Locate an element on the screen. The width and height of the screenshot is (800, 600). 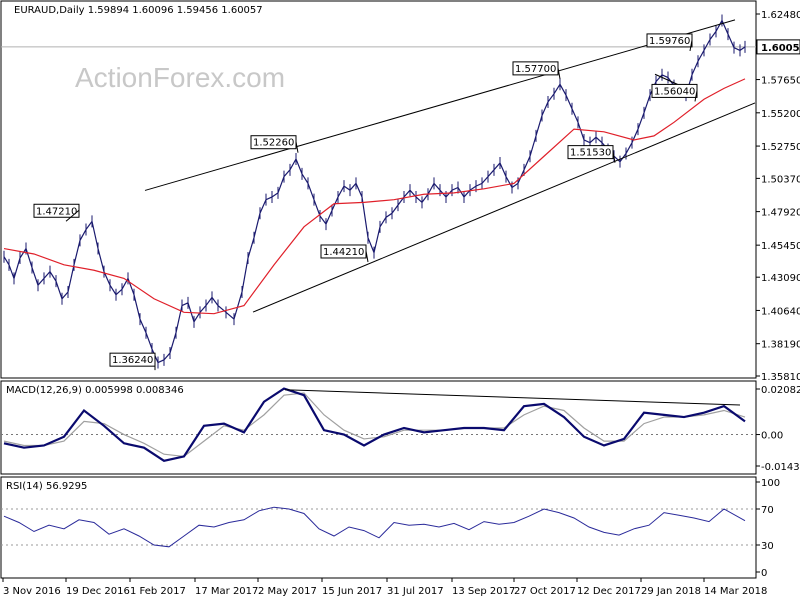
macd-y-tick-label: 0.00 is located at coordinates (772, 436).